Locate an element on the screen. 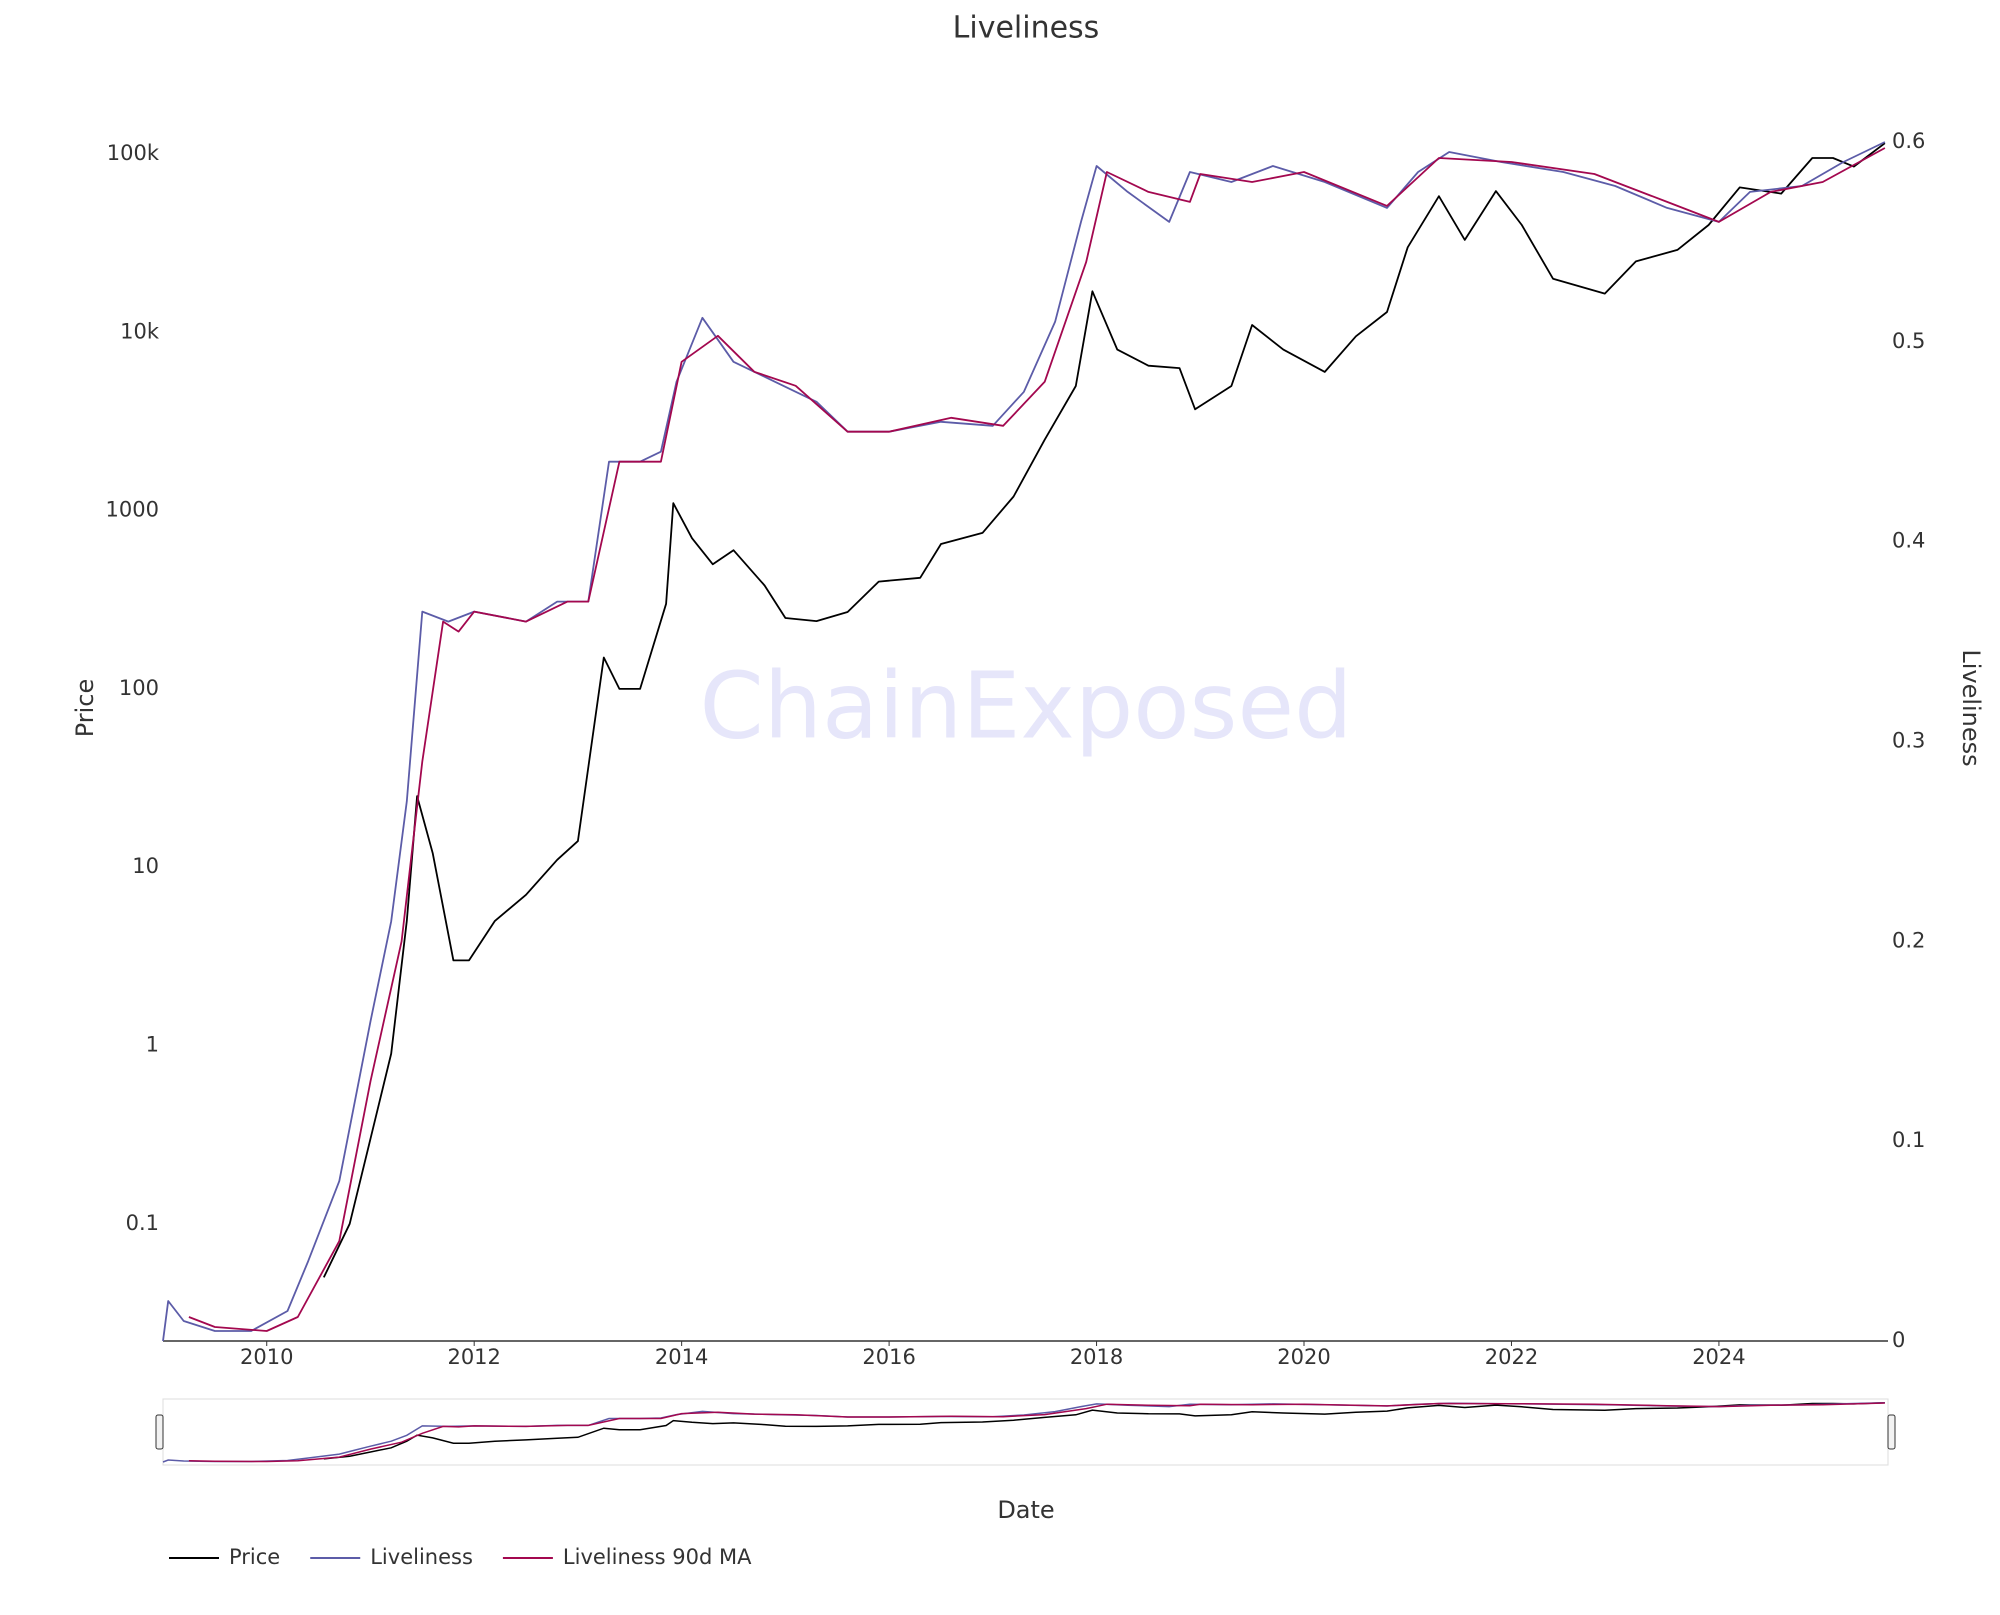 The image size is (2000, 1615). y-tick-label: 1000 is located at coordinates (132, 510).